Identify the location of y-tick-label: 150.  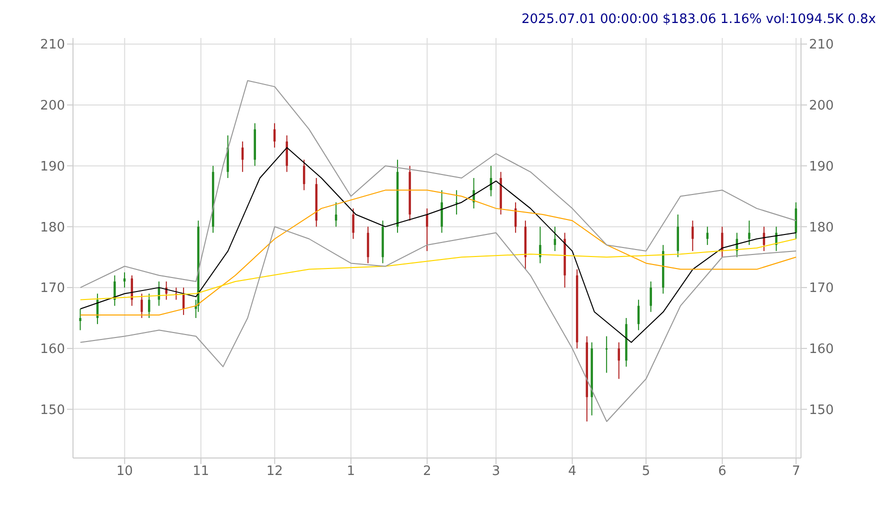
(52, 410).